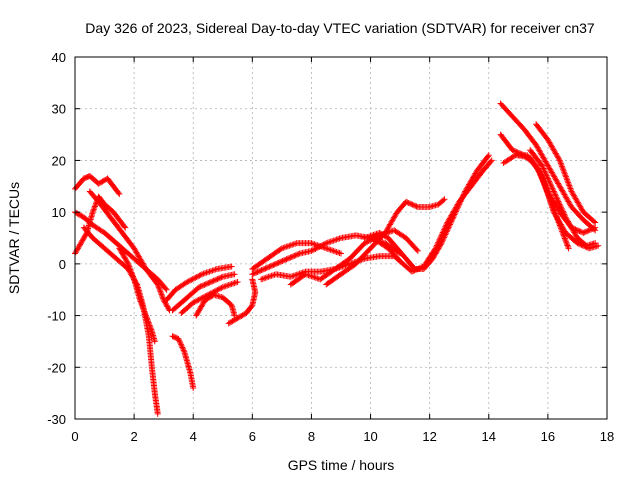 This screenshot has width=640, height=480. I want to click on y-tick-label: -20, so click(56, 367).